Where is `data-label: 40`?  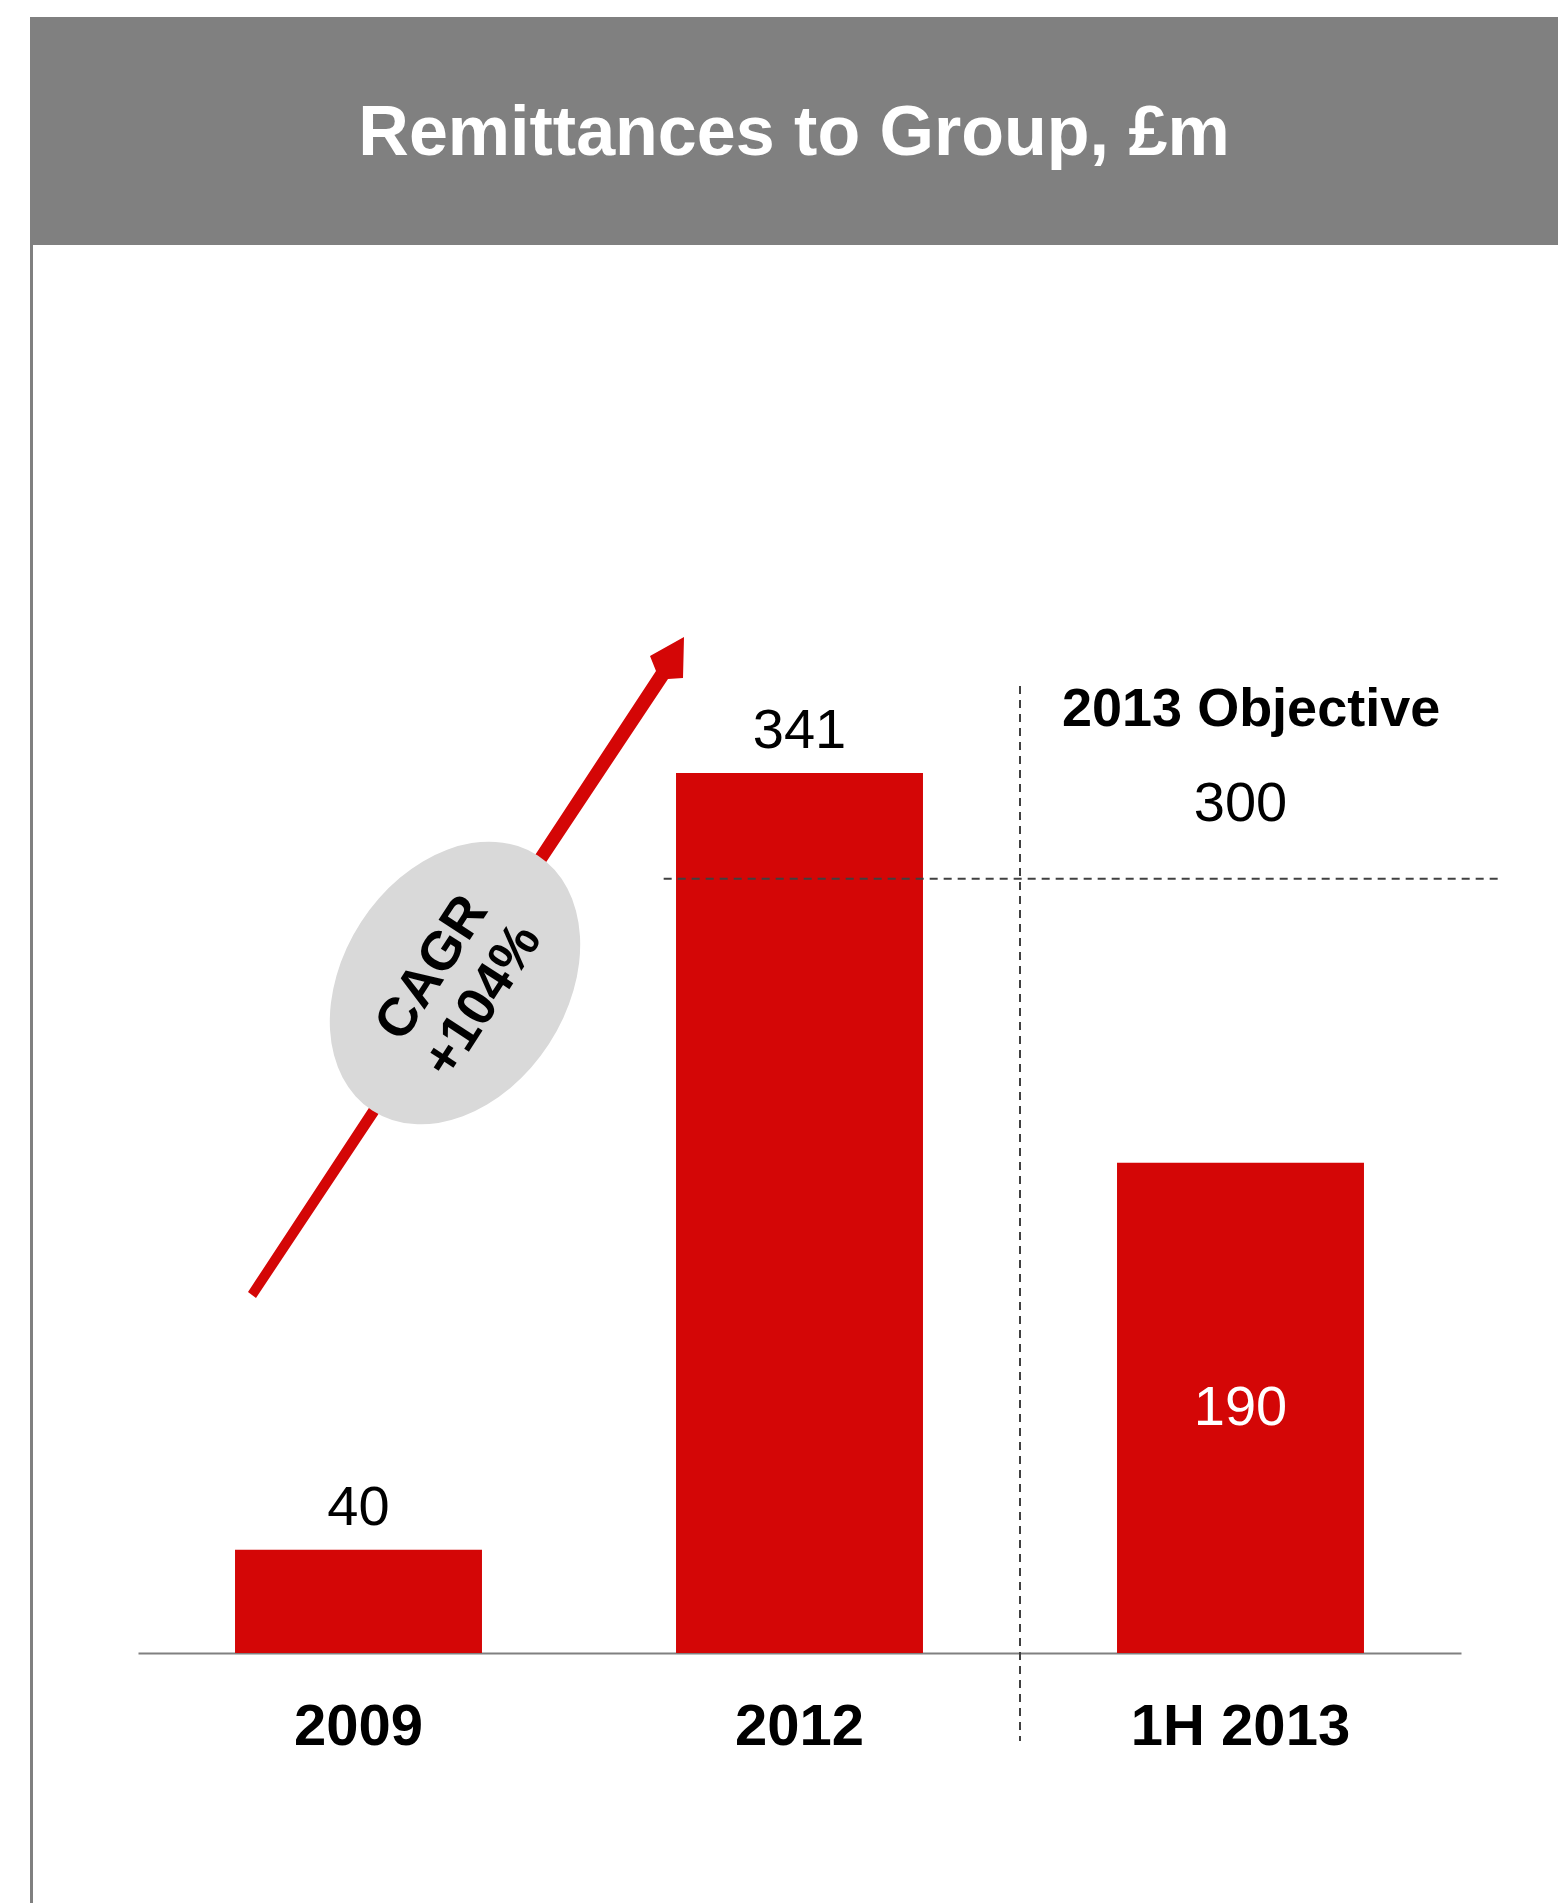 data-label: 40 is located at coordinates (358, 1505).